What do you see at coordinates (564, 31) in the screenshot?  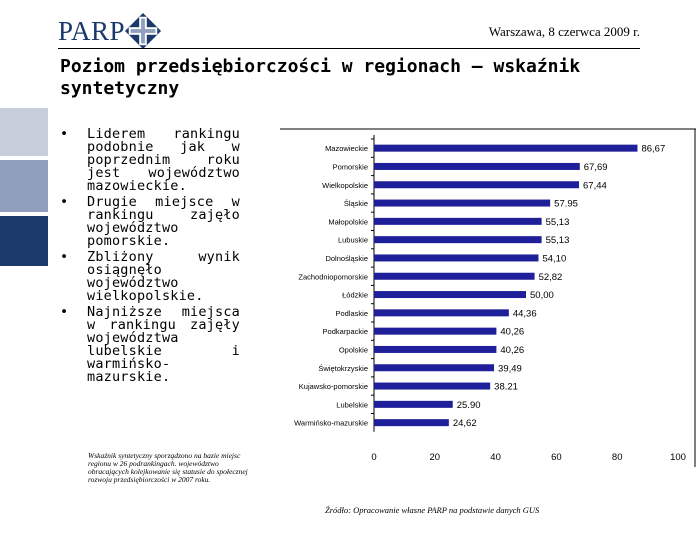 I see `header-date: Warszawa, 8 czerwca 2009 r.` at bounding box center [564, 31].